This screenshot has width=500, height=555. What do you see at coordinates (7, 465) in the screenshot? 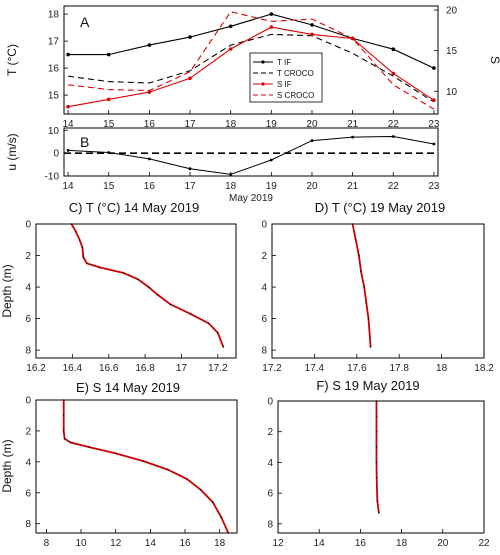
I see `panel-e-ylabel: Depth (m)` at bounding box center [7, 465].